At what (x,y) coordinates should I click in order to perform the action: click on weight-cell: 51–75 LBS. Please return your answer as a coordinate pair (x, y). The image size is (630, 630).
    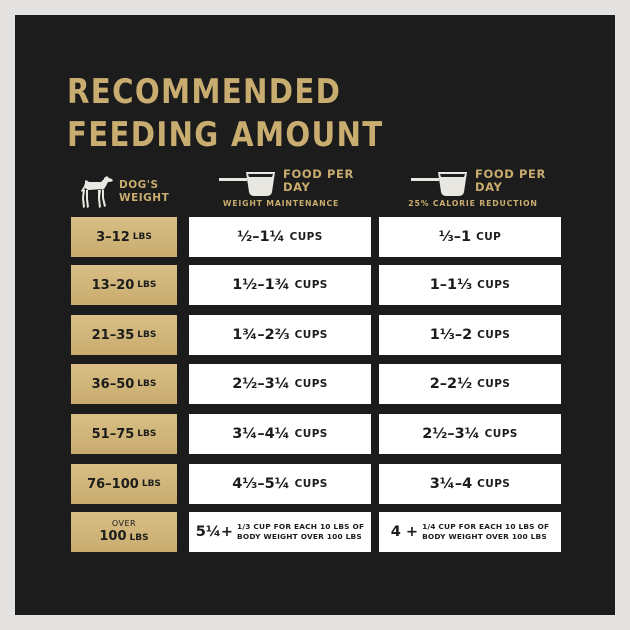
    Looking at the image, I should click on (124, 434).